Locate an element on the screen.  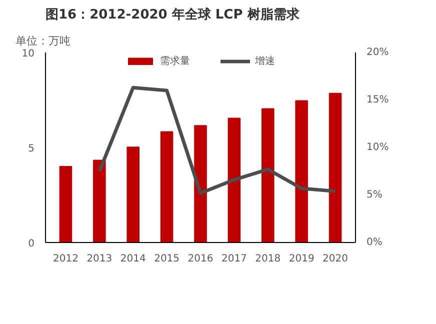
y2-tick-label: 15% is located at coordinates (377, 100).